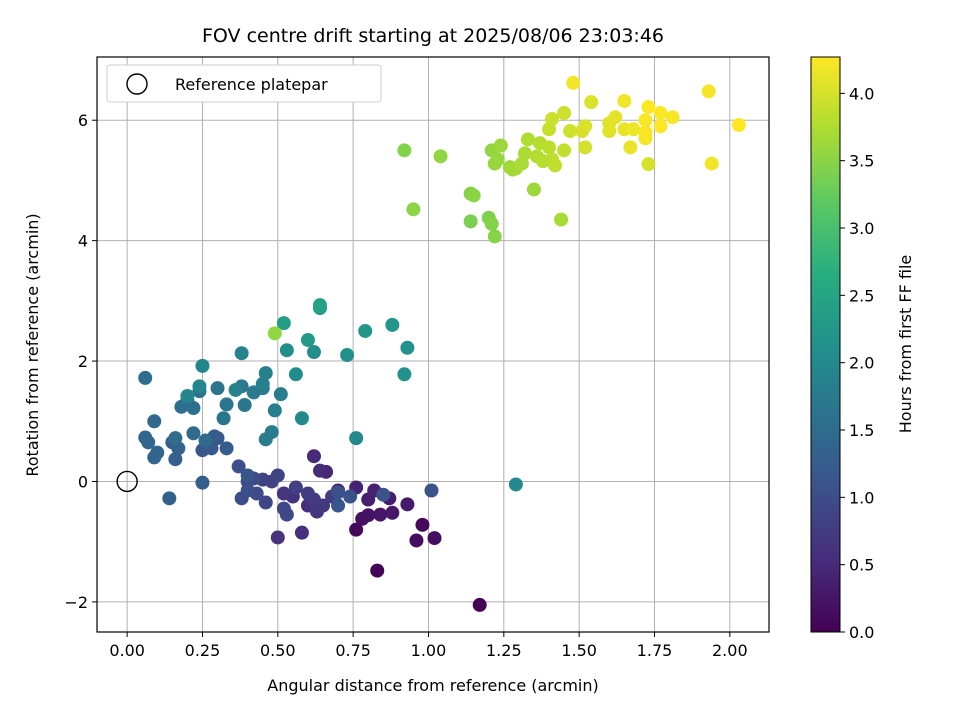 This screenshot has width=960, height=720. I want to click on reference-platepar-marker, so click(127, 481).